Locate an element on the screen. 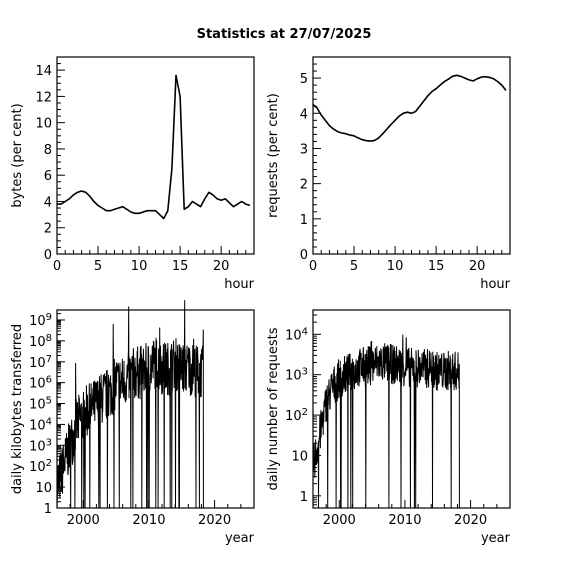 This screenshot has height=567, width=567. plot-frame is located at coordinates (411, 409).